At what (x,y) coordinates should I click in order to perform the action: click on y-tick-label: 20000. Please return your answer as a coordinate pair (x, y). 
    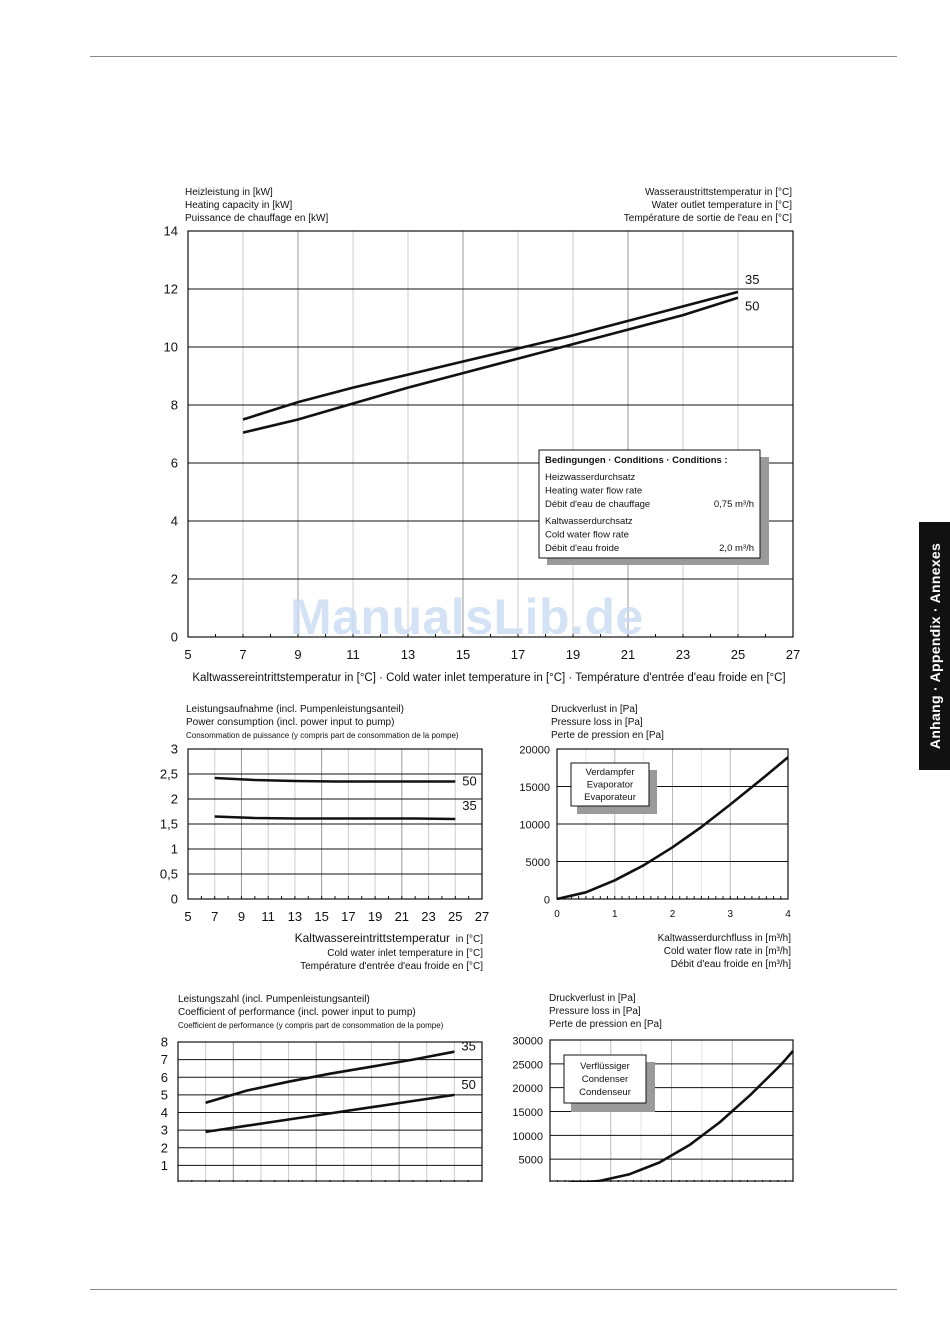
    Looking at the image, I should click on (527, 1089).